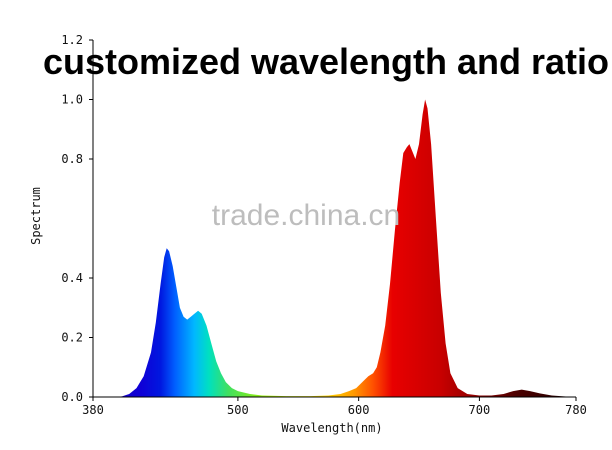 The height and width of the screenshot is (450, 612). What do you see at coordinates (72, 397) in the screenshot?
I see `y-tick-label: 0.0` at bounding box center [72, 397].